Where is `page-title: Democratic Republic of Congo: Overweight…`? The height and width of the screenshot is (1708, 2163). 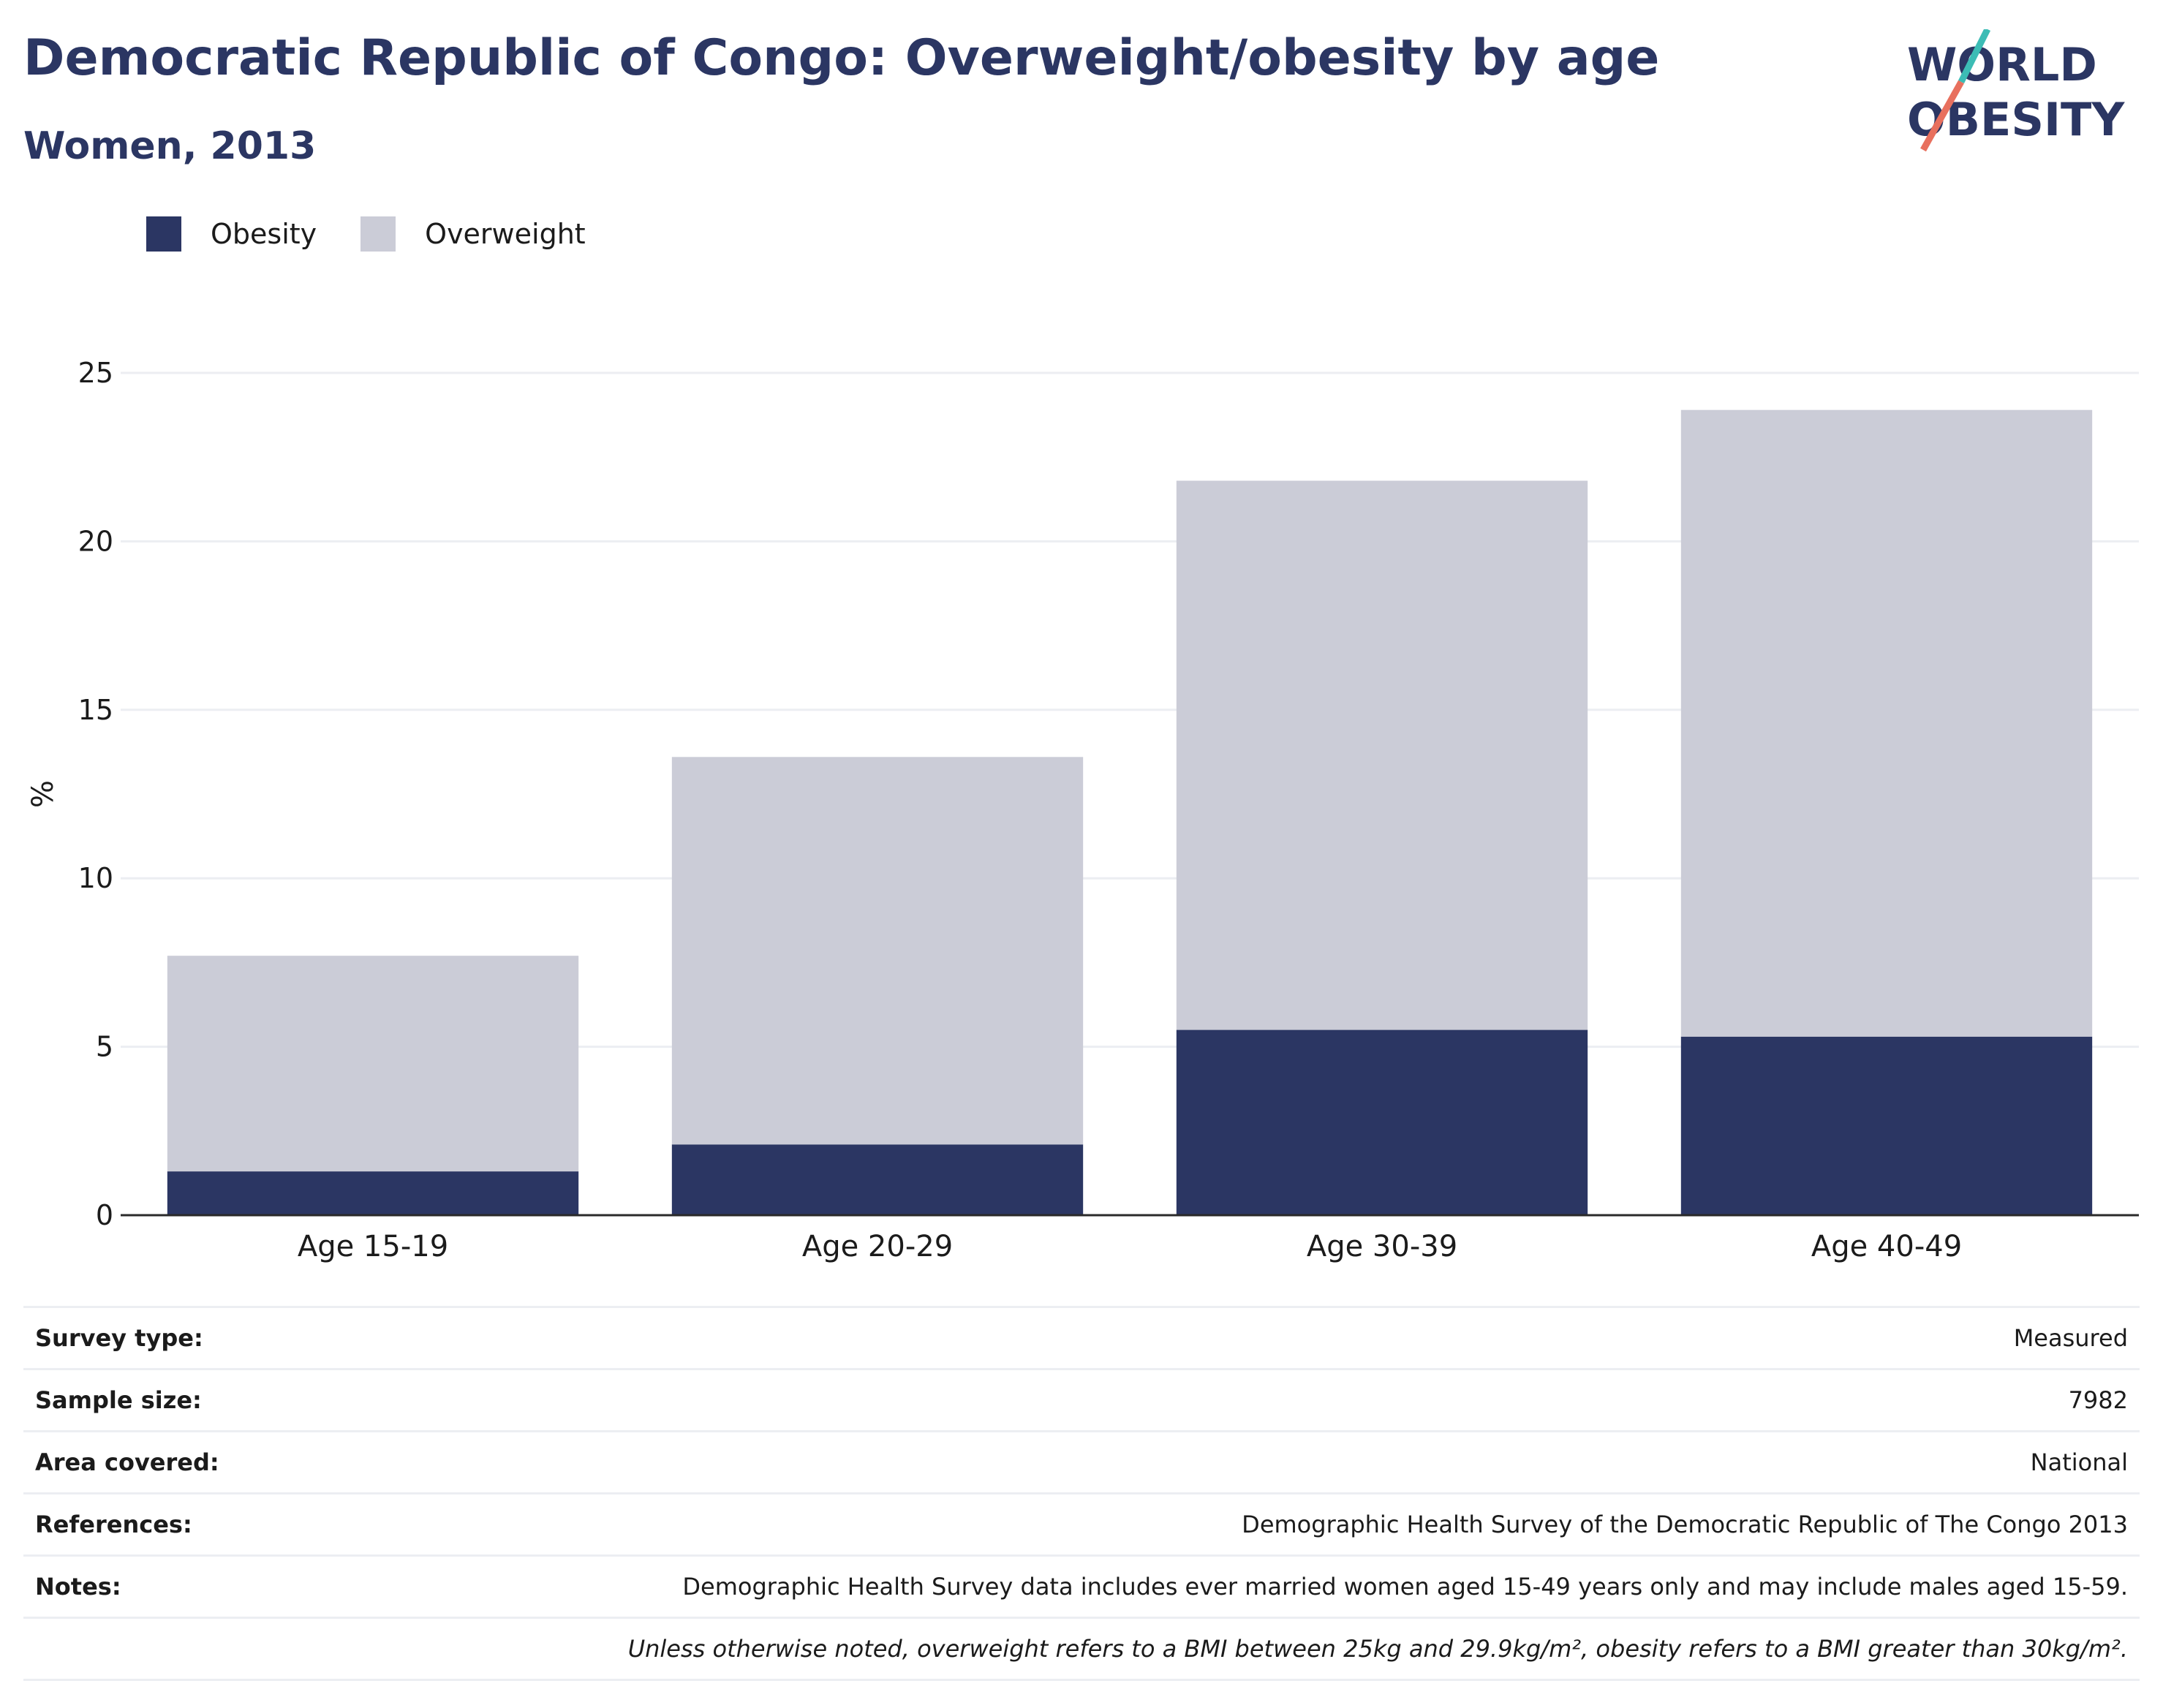
page-title: Democratic Republic of Congo: Overweight… is located at coordinates (842, 58).